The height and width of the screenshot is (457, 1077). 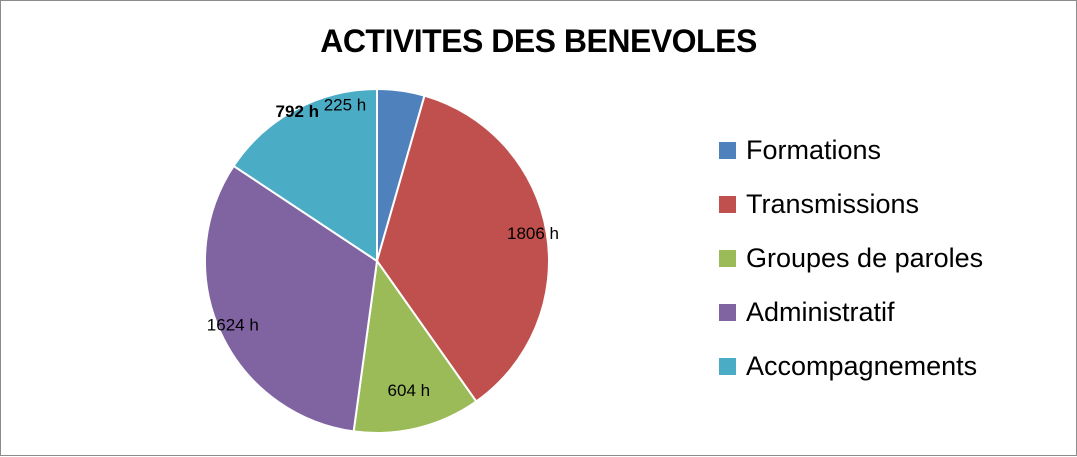 What do you see at coordinates (415, 346) in the screenshot?
I see `pie-slice-groupes-de-paroles` at bounding box center [415, 346].